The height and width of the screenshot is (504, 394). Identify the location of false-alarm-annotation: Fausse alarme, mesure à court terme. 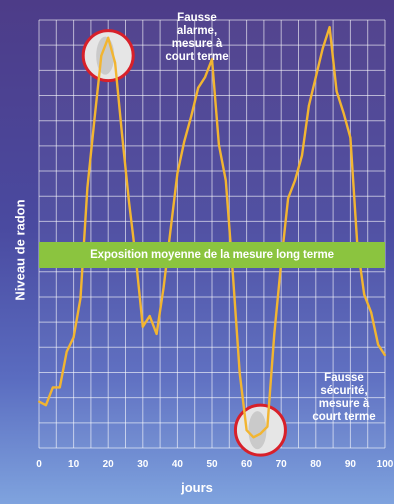
(197, 37).